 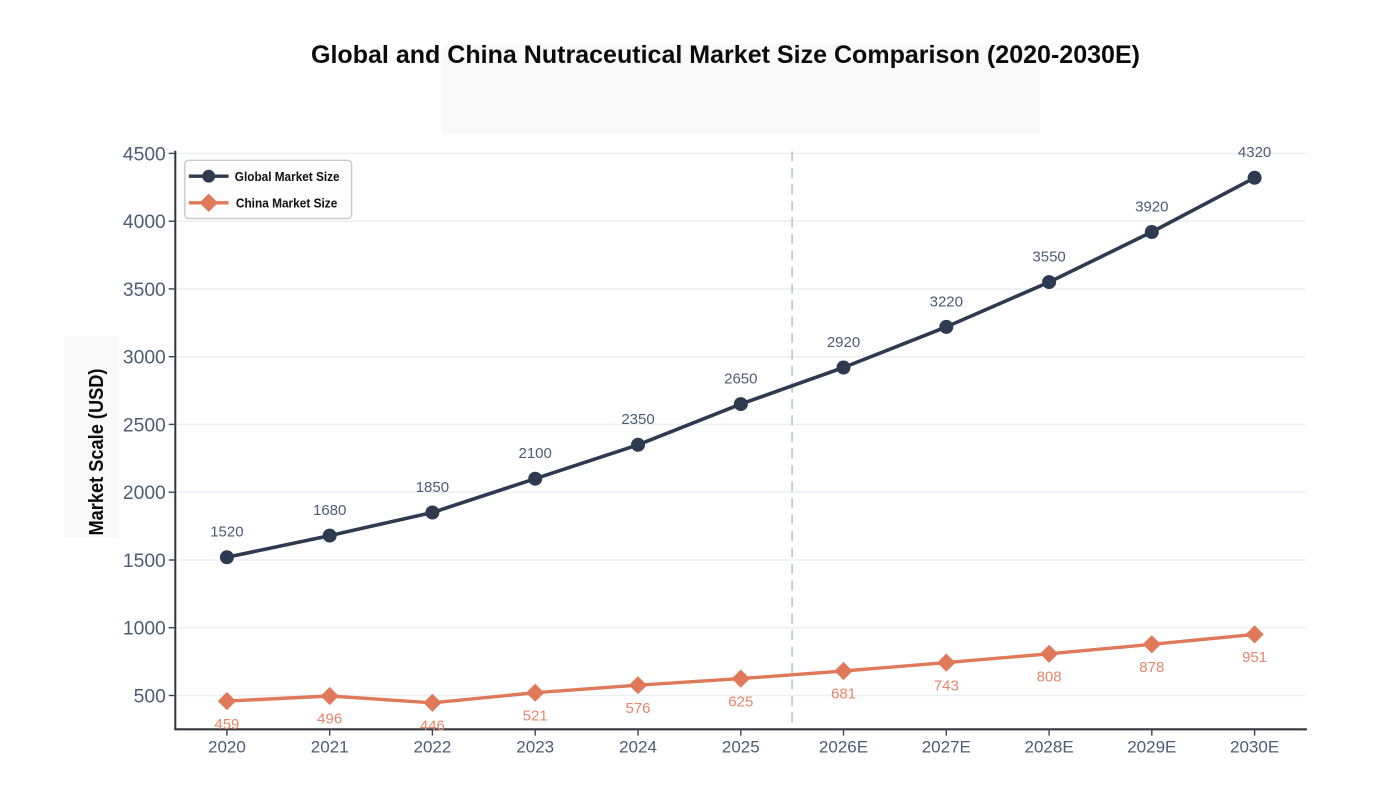 What do you see at coordinates (946, 301) in the screenshot?
I see `svg-text: 3220` at bounding box center [946, 301].